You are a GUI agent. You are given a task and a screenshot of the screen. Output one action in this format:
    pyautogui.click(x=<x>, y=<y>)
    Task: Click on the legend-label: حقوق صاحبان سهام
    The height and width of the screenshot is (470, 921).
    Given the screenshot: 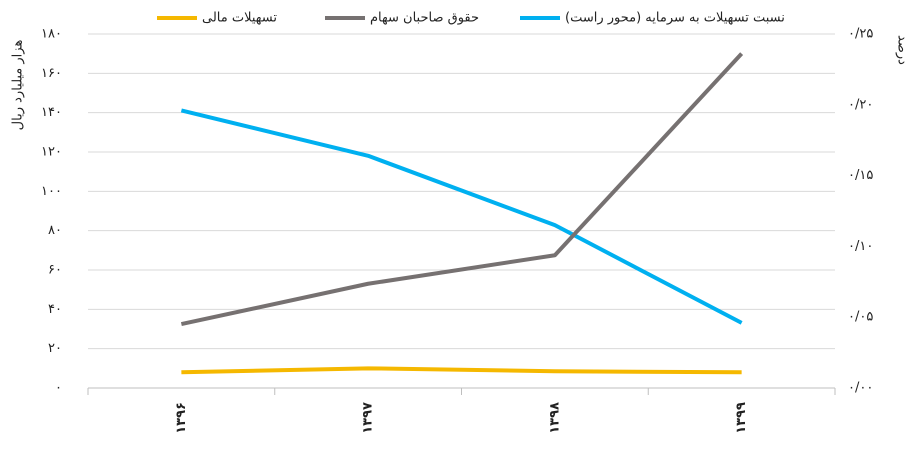 What is the action you would take?
    pyautogui.click(x=424, y=18)
    